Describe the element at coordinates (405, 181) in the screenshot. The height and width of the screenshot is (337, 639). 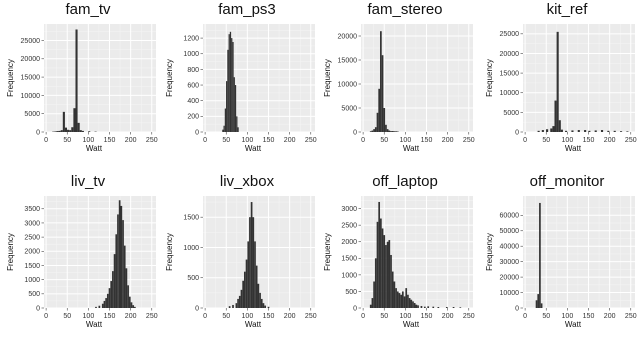
I see `panel-title: off_laptop` at that location.